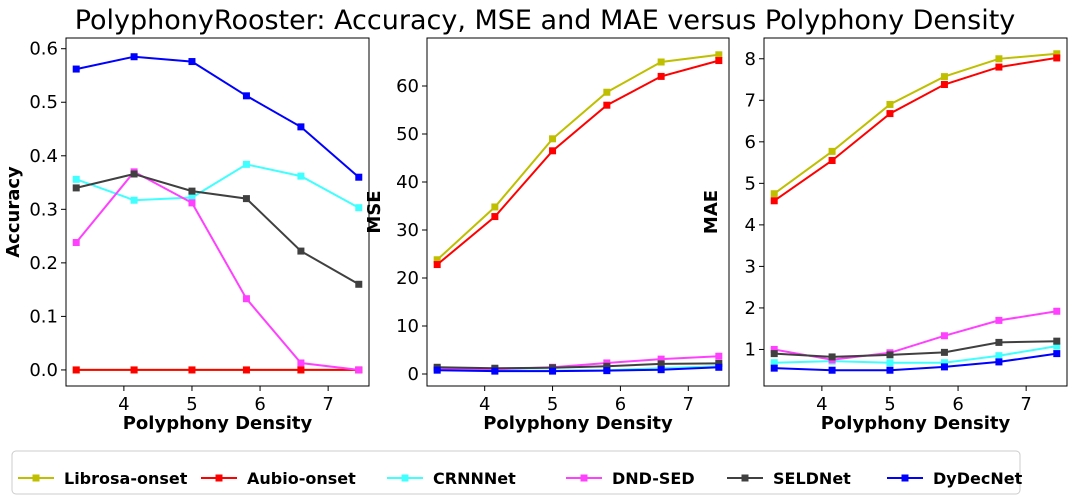  I want to click on series-crnnnet, so click(217, 186).